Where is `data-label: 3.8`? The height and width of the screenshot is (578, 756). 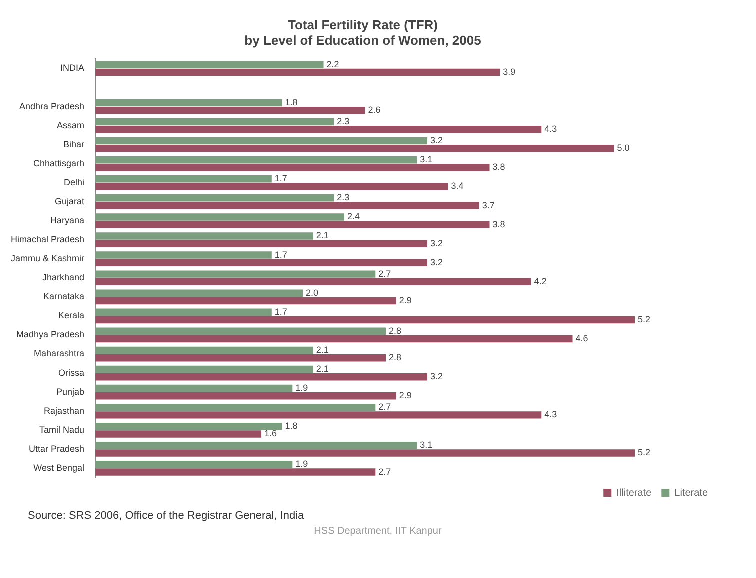 data-label: 3.8 is located at coordinates (499, 224).